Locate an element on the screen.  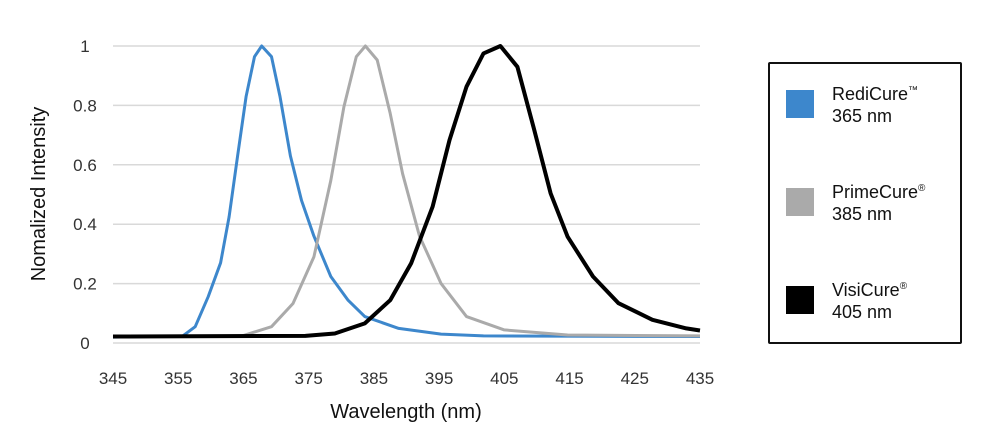
x-tick-label: 395 is located at coordinates (439, 378).